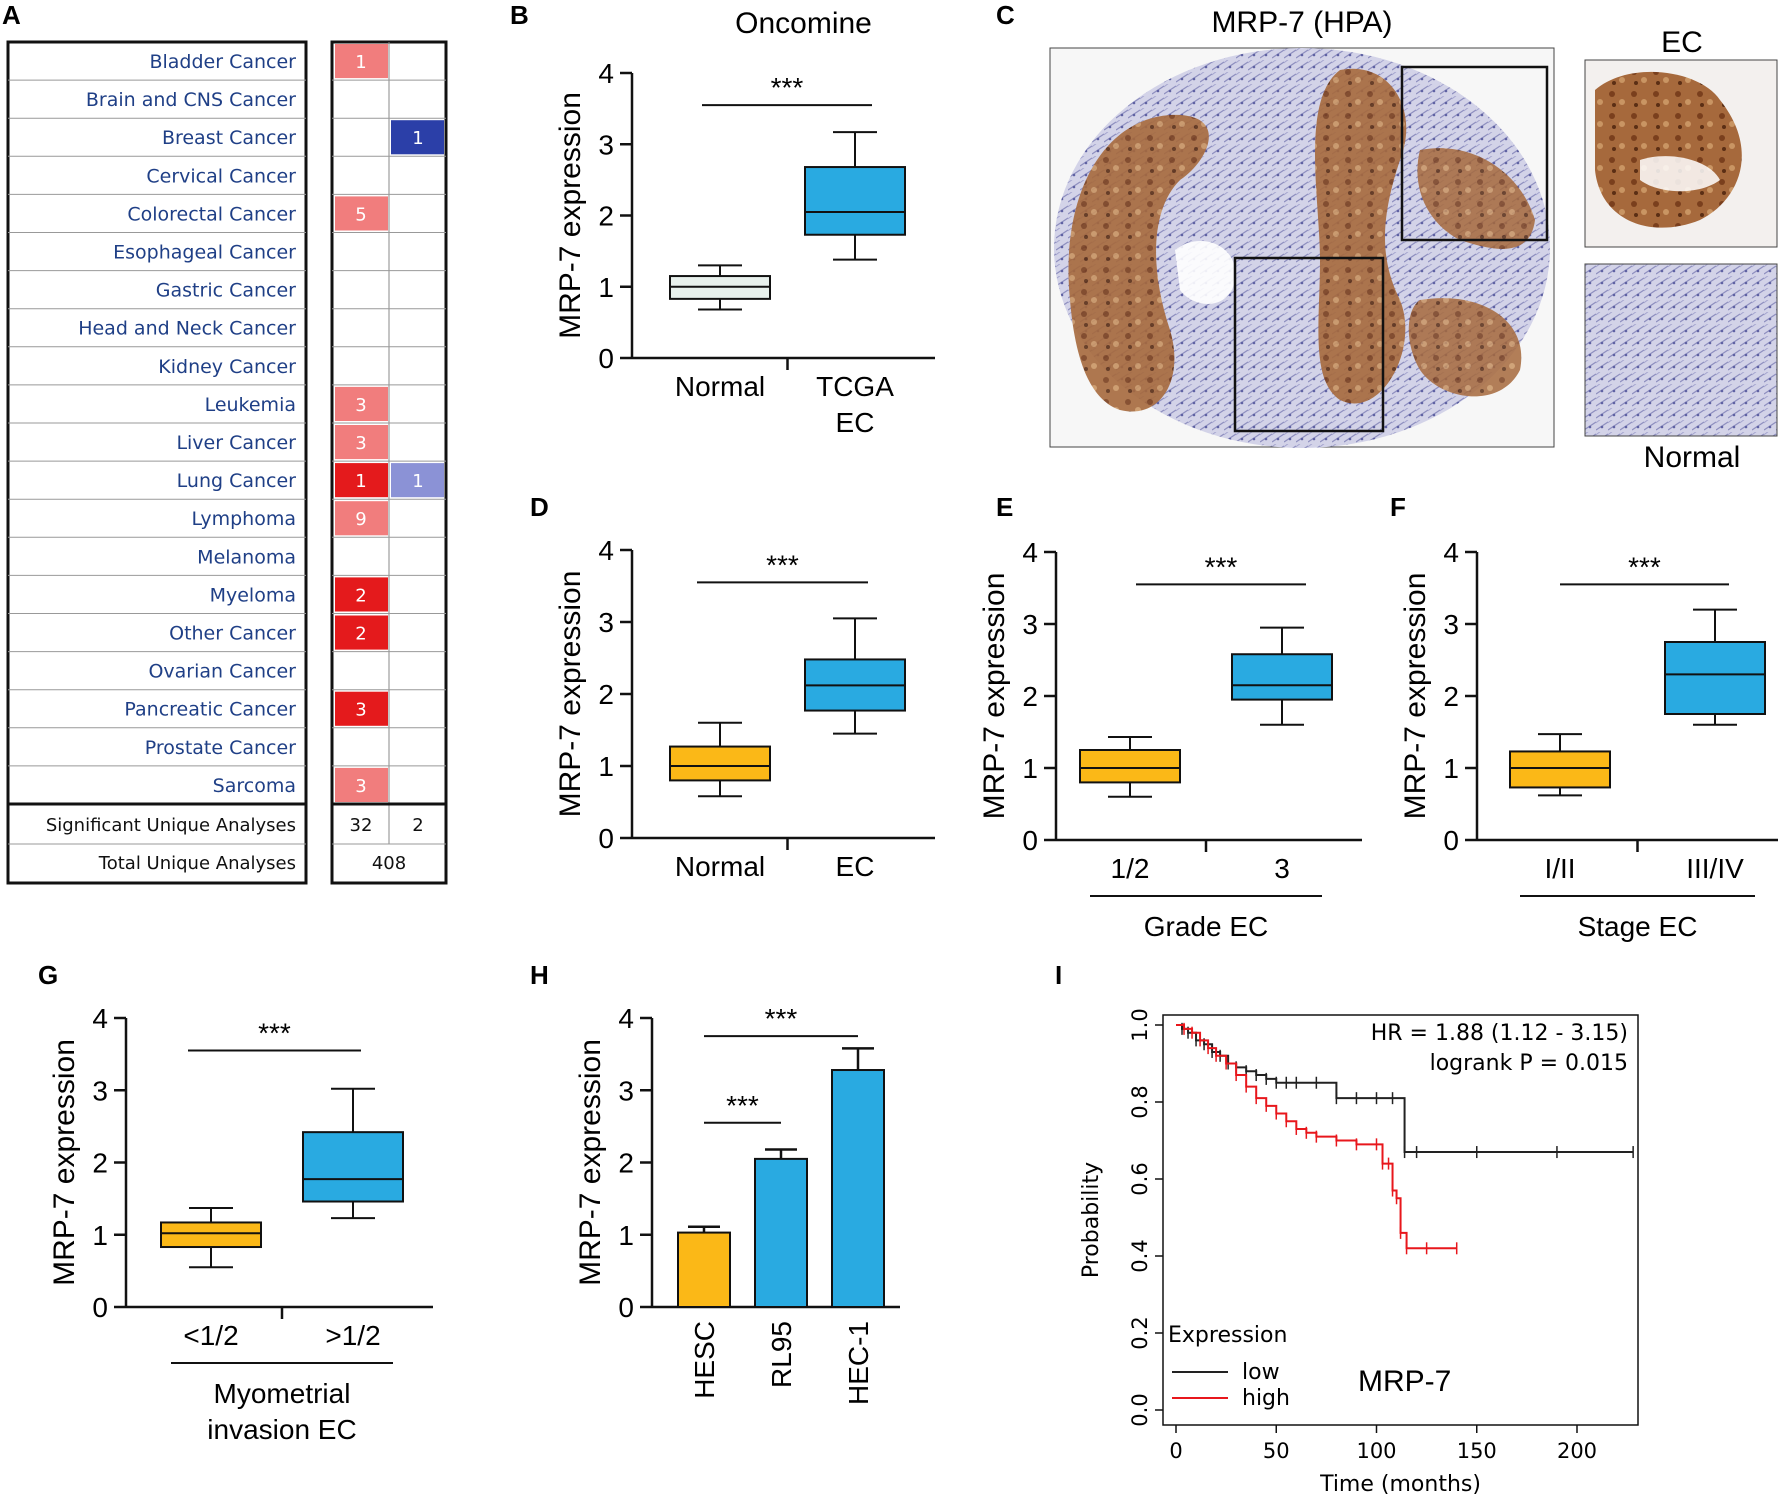 This screenshot has height=1494, width=1778. I want to click on hazard-ratio: HR = 1.88 (1.12 - 3.15), so click(1499, 1033).